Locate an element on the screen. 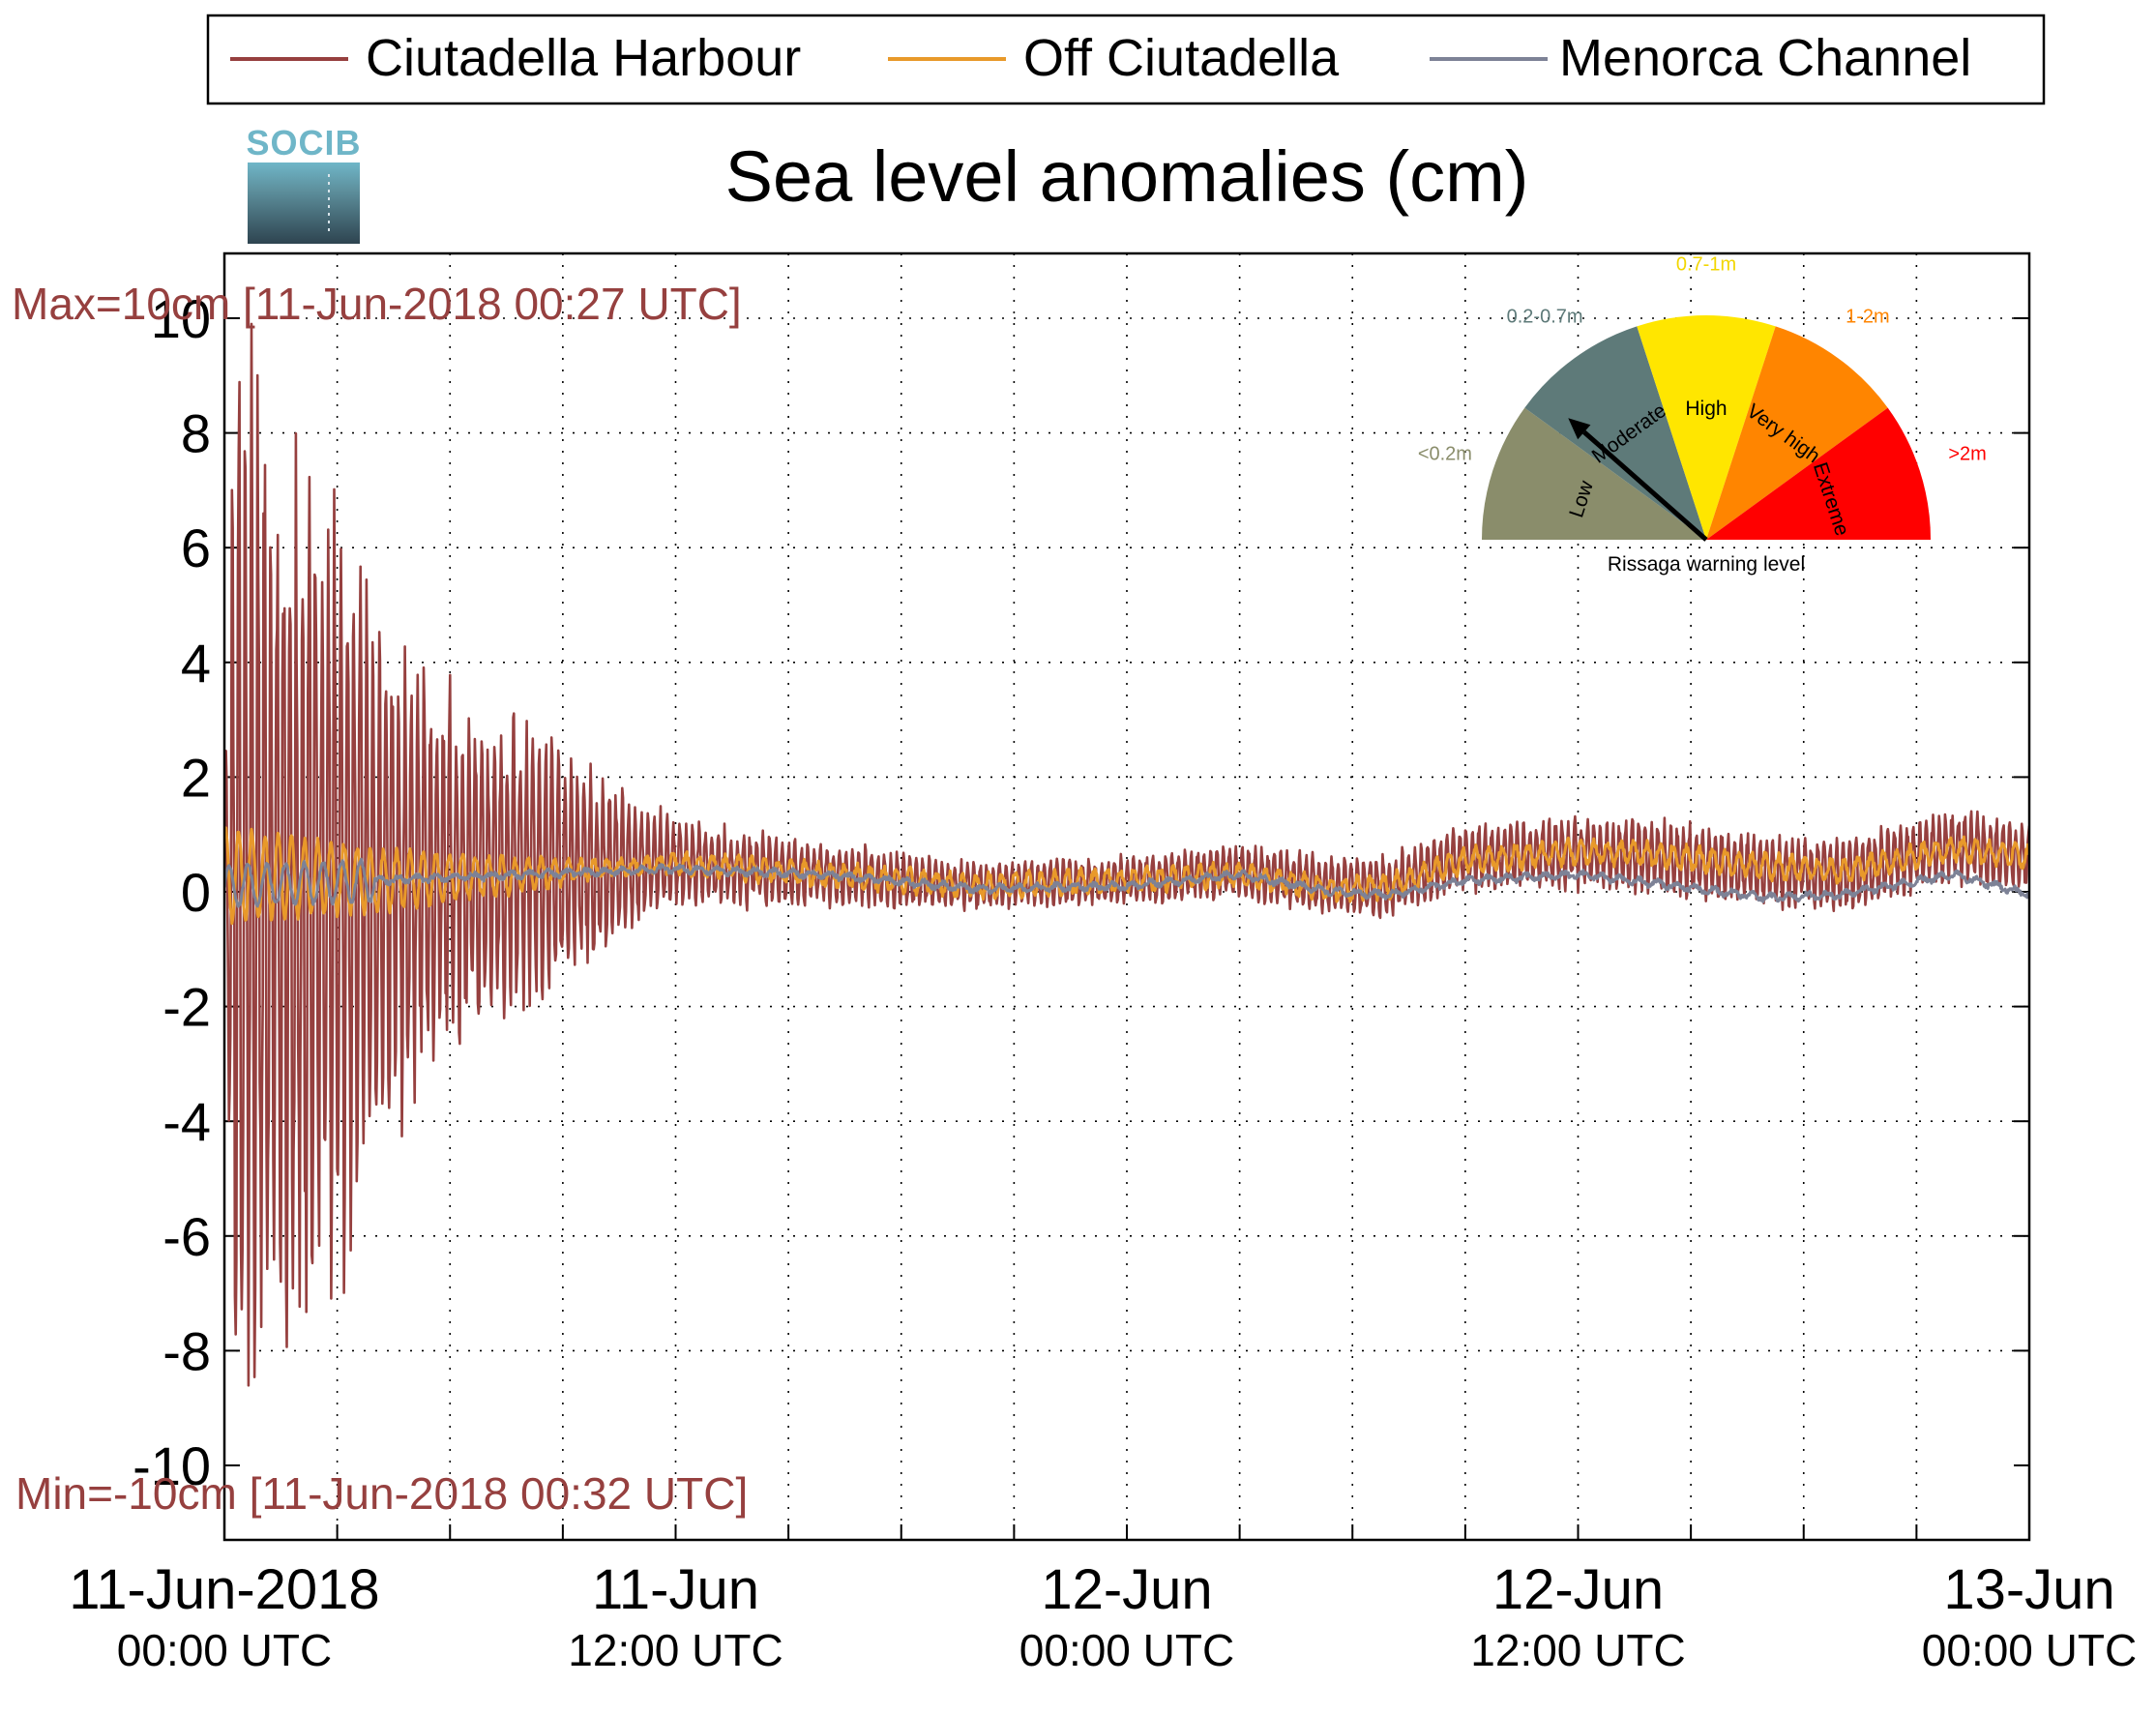 Image resolution: width=2156 pixels, height=1714 pixels. x-tick-label: 11-Jun is located at coordinates (675, 1590).